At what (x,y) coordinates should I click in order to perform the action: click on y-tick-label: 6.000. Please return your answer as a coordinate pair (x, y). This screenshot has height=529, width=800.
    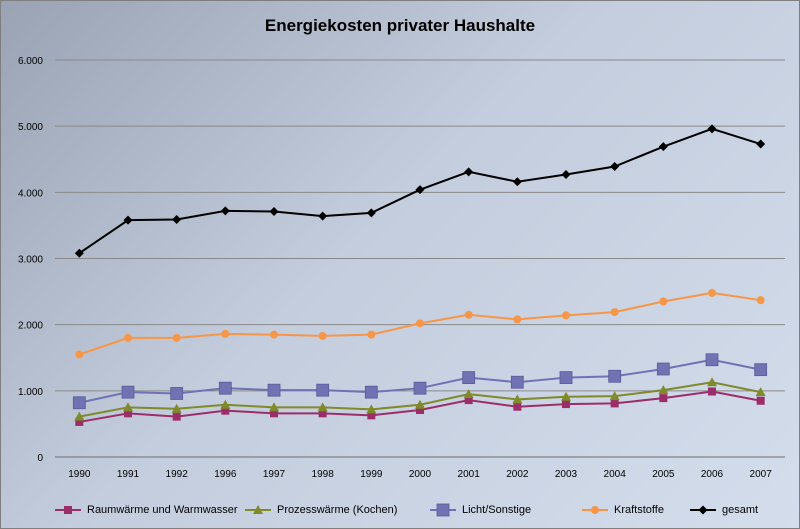
    Looking at the image, I should click on (30, 61).